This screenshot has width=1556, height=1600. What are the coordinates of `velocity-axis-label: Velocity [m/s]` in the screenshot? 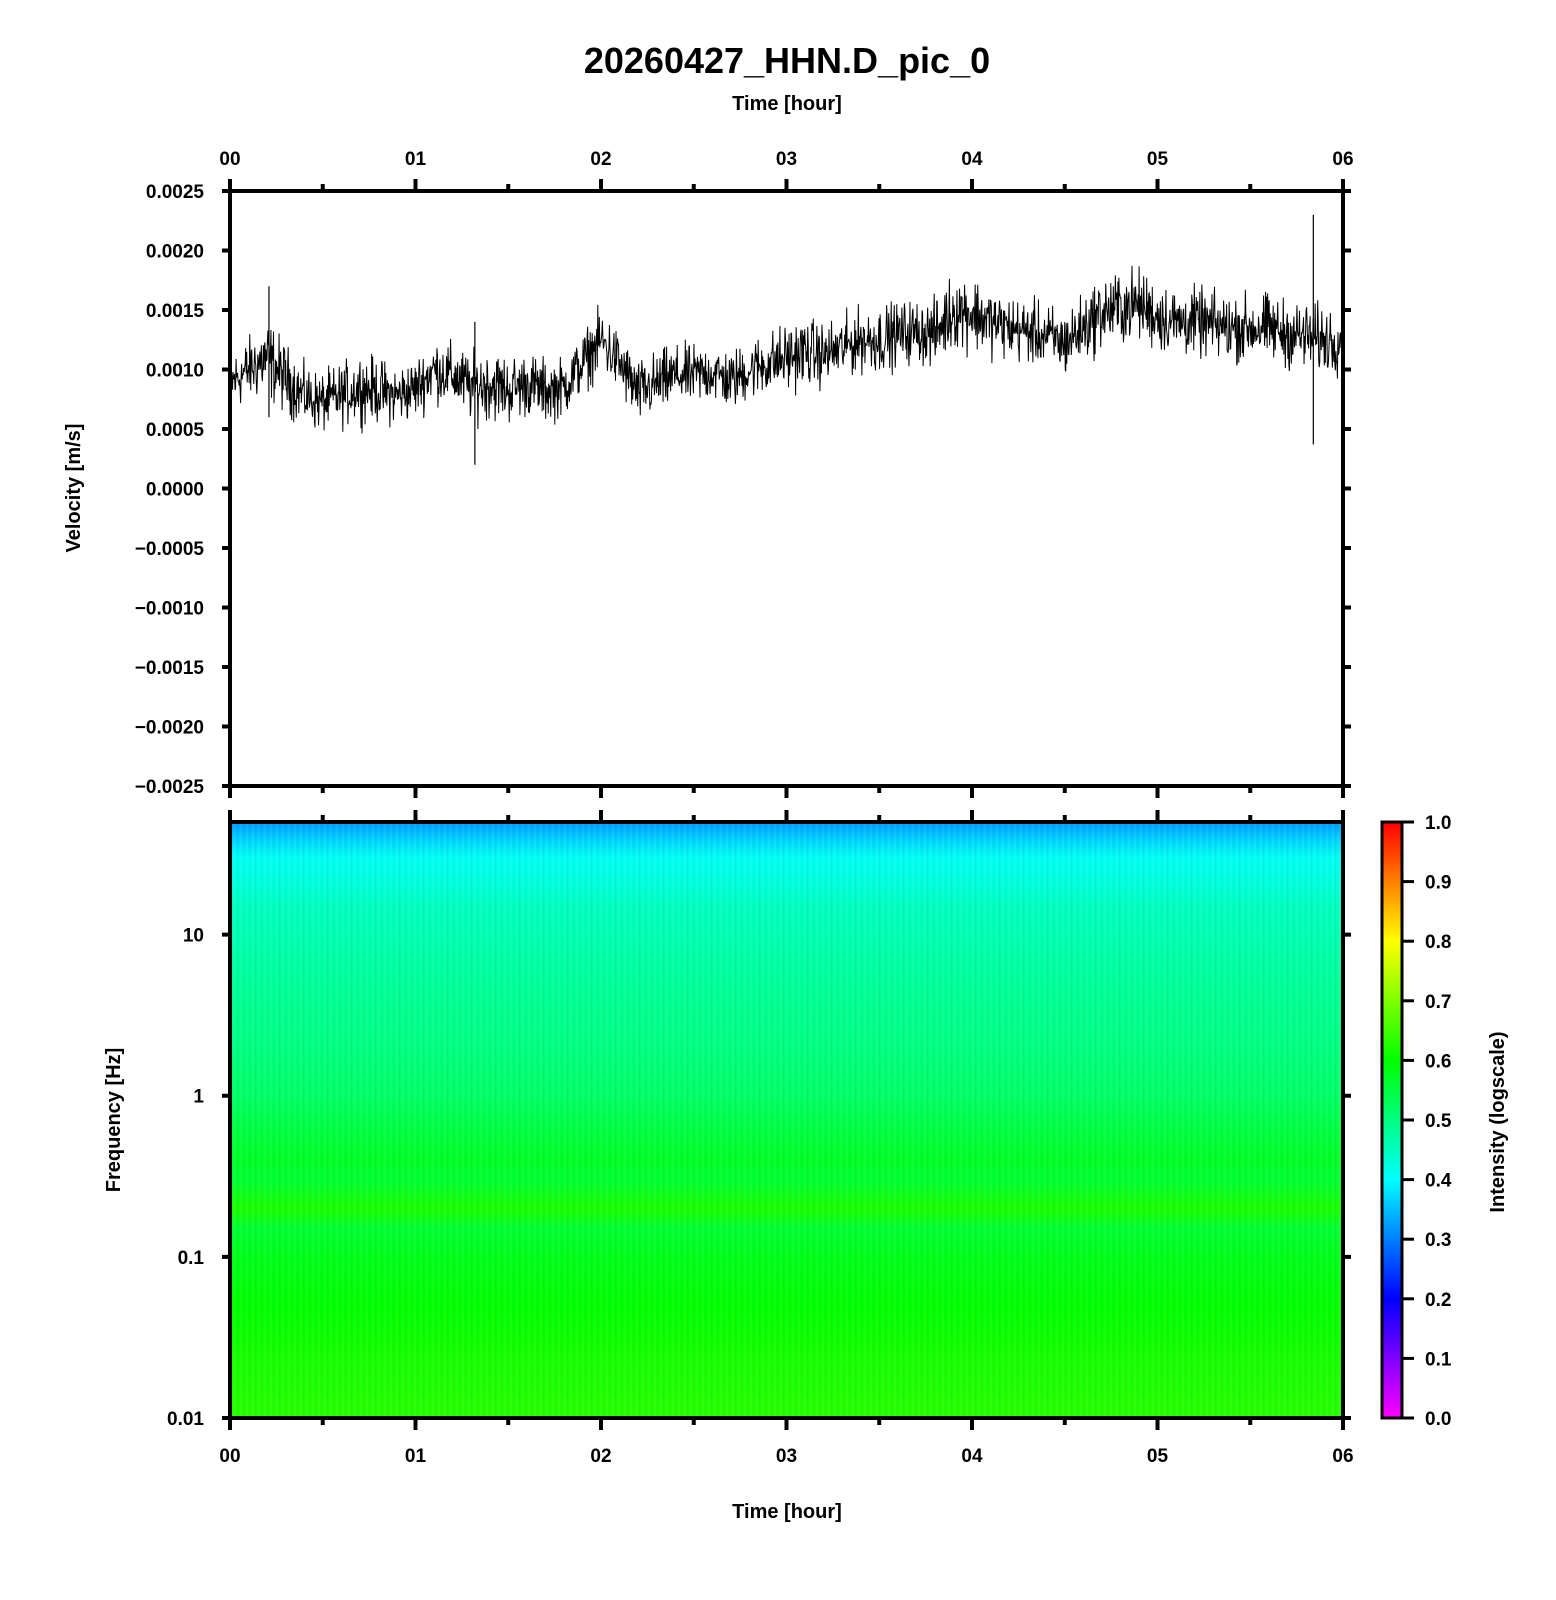 It's located at (74, 488).